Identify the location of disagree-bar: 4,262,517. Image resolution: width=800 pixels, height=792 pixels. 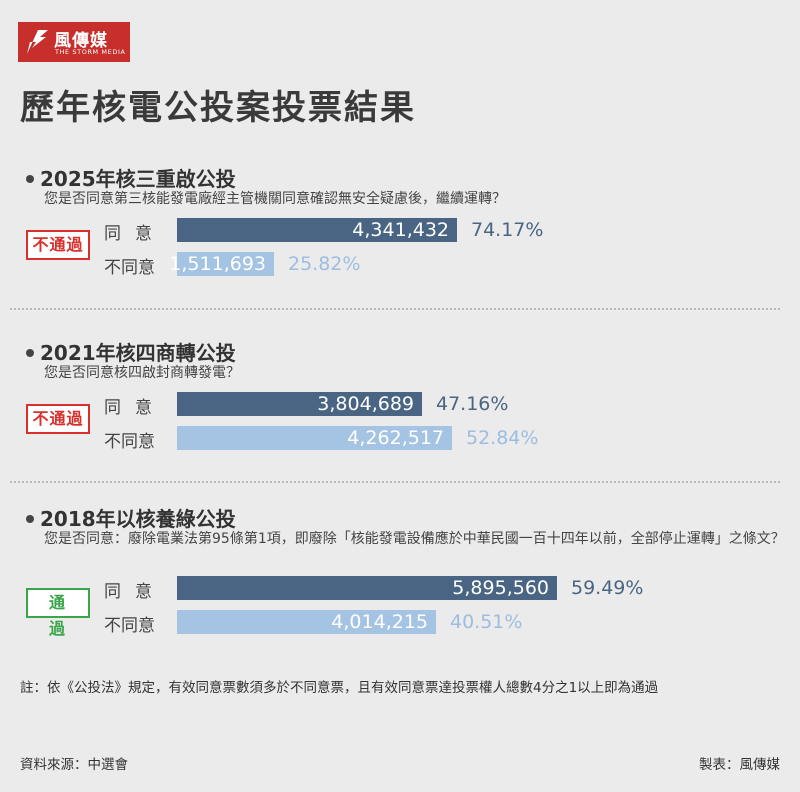
(314, 438).